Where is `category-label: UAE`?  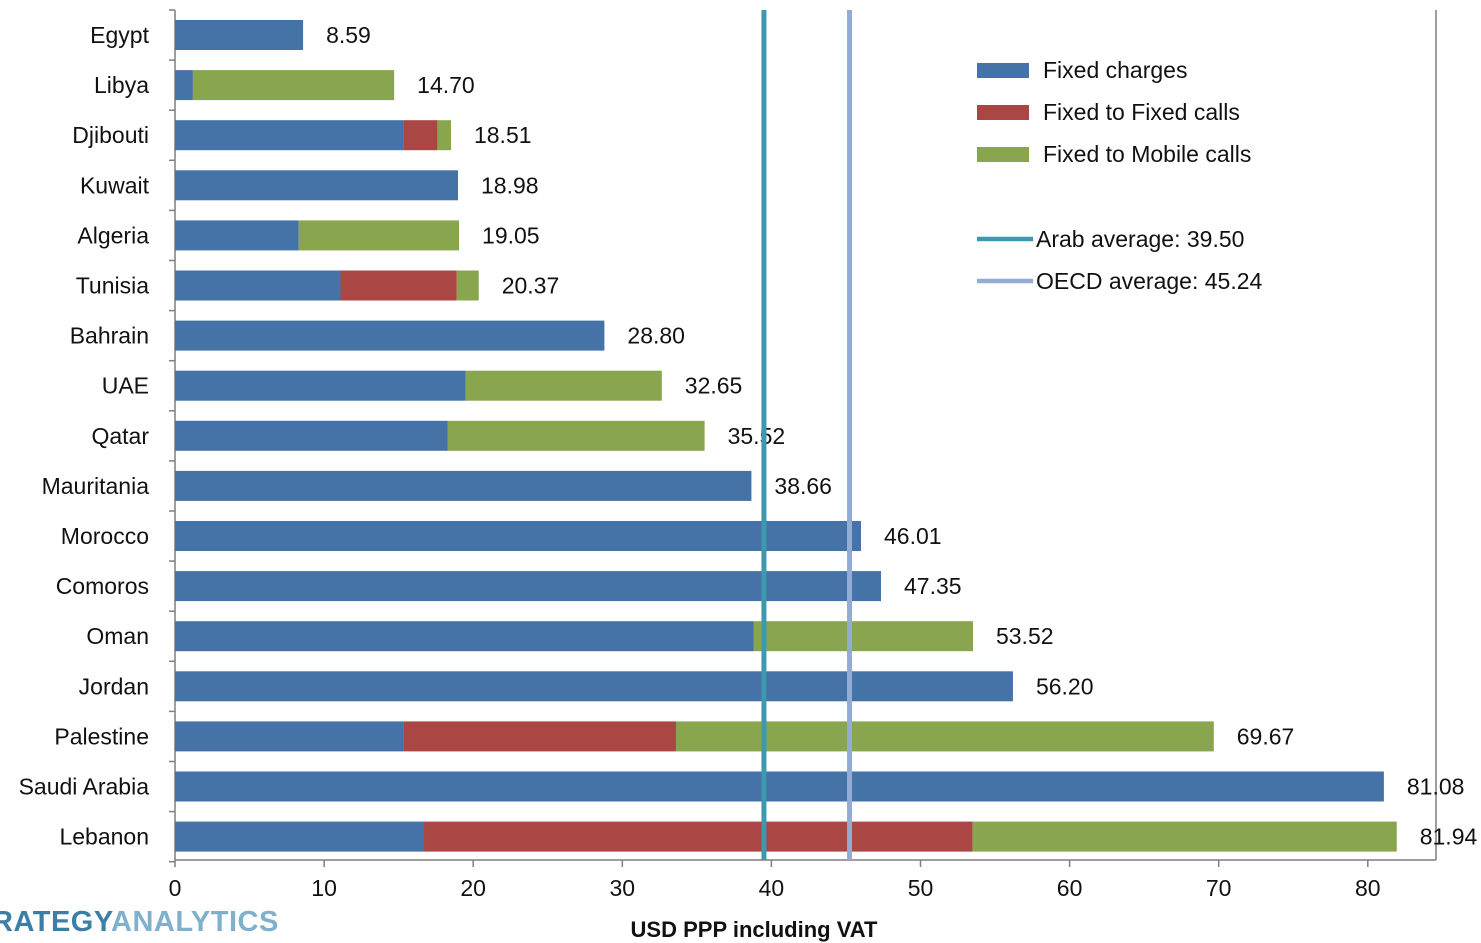 category-label: UAE is located at coordinates (125, 386).